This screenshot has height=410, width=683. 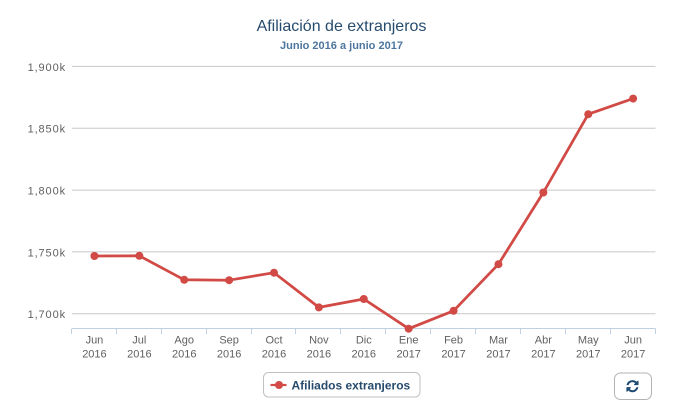 What do you see at coordinates (47, 192) in the screenshot?
I see `svg-text: 1,800k` at bounding box center [47, 192].